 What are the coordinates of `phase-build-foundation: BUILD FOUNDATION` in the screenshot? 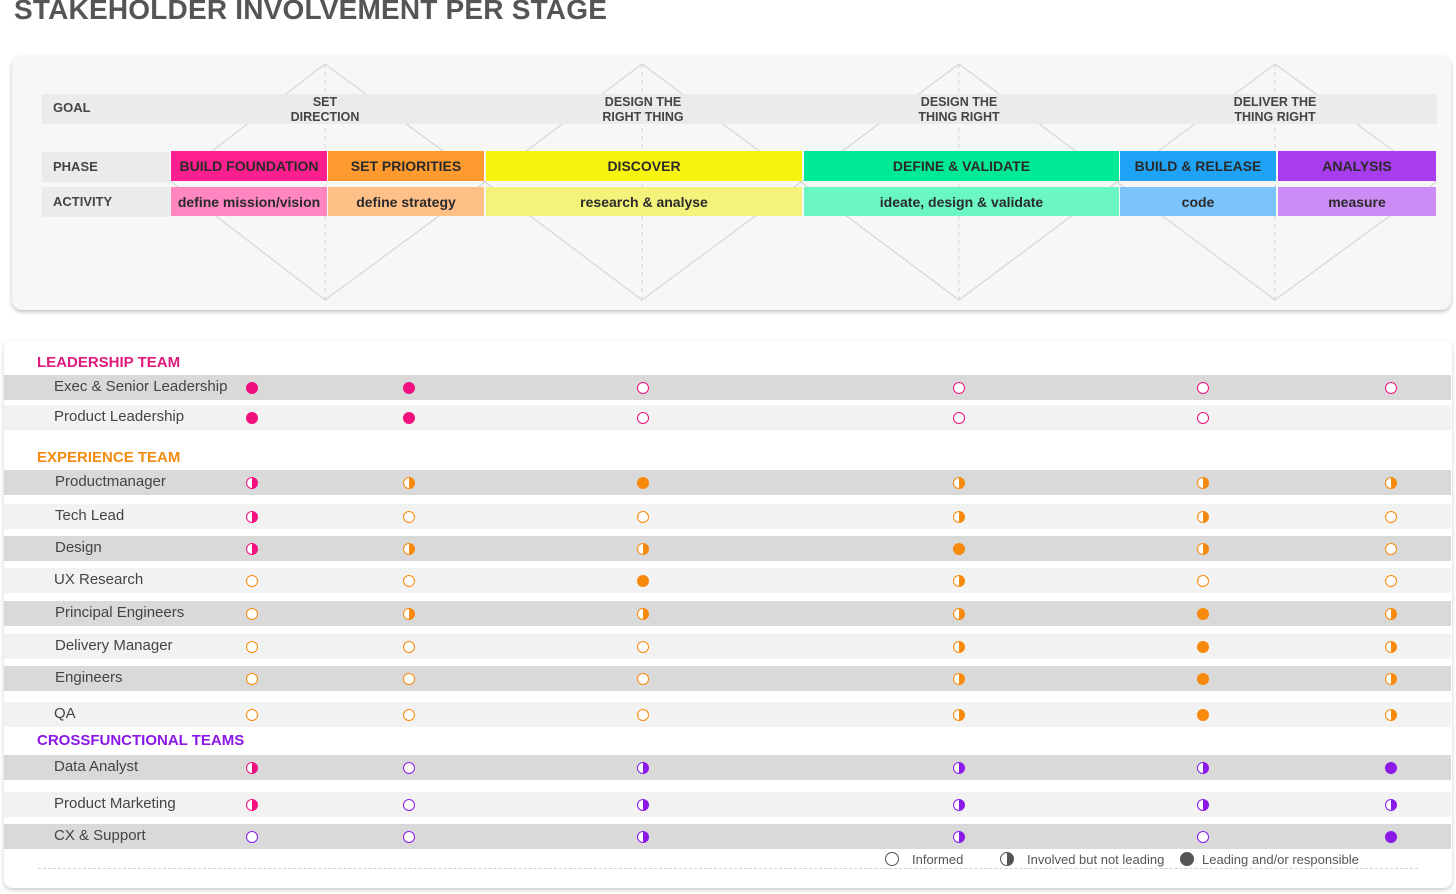 It's located at (249, 166).